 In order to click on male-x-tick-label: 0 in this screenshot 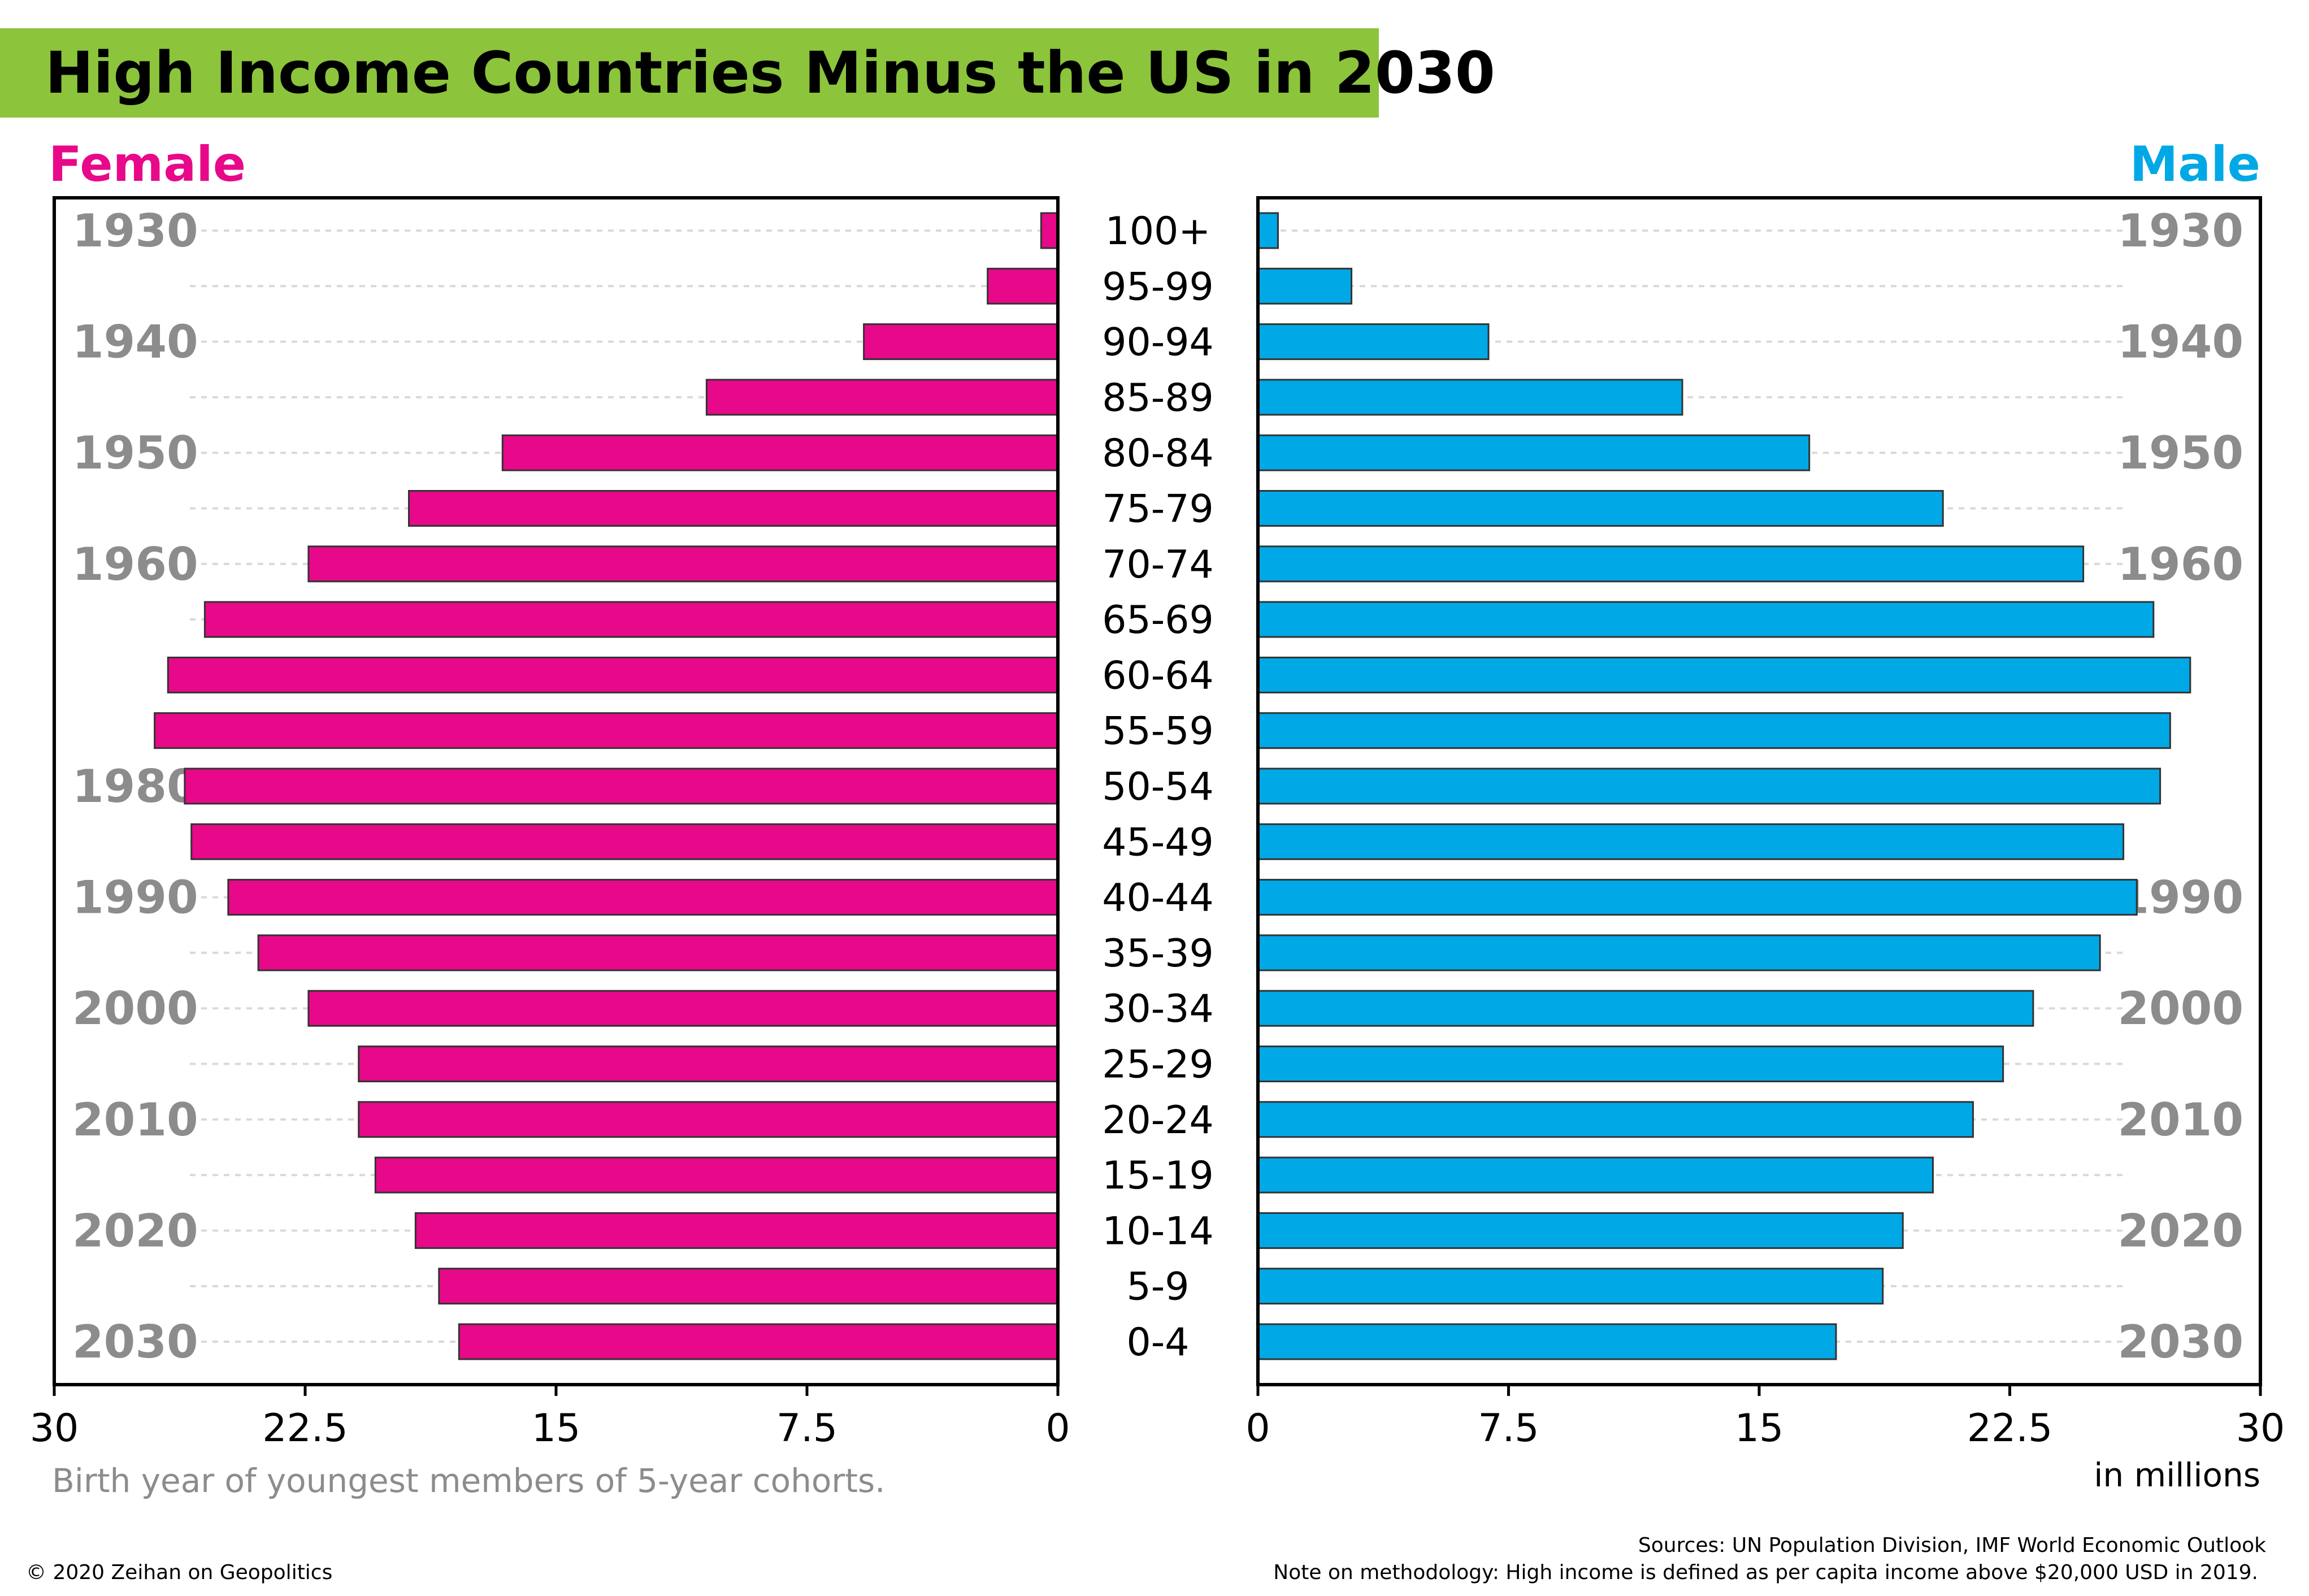, I will do `click(1257, 1429)`.